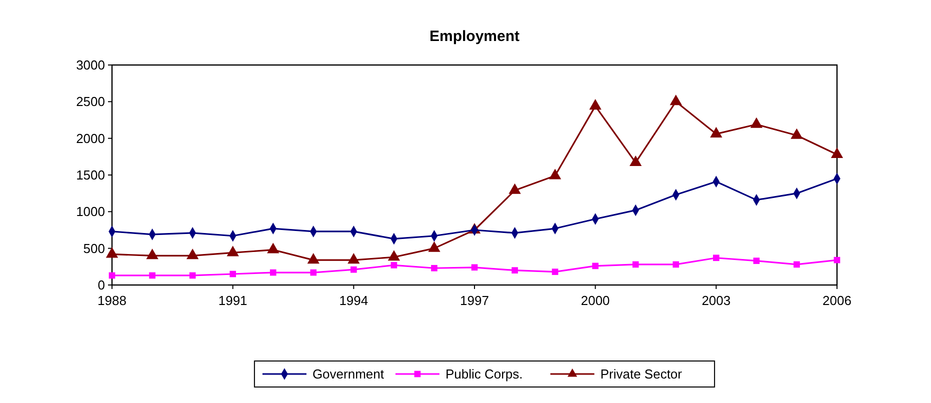 This screenshot has width=931, height=403. I want to click on x-tick-label: 1991, so click(233, 300).